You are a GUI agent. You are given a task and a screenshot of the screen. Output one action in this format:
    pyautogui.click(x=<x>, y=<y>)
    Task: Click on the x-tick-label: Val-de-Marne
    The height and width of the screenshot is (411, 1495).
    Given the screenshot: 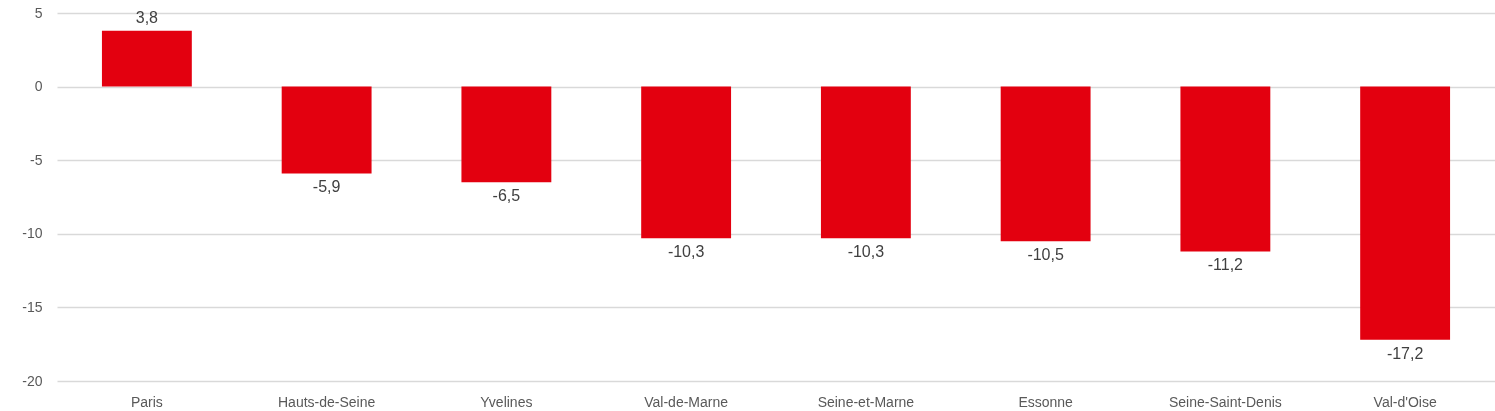 What is the action you would take?
    pyautogui.click(x=686, y=401)
    